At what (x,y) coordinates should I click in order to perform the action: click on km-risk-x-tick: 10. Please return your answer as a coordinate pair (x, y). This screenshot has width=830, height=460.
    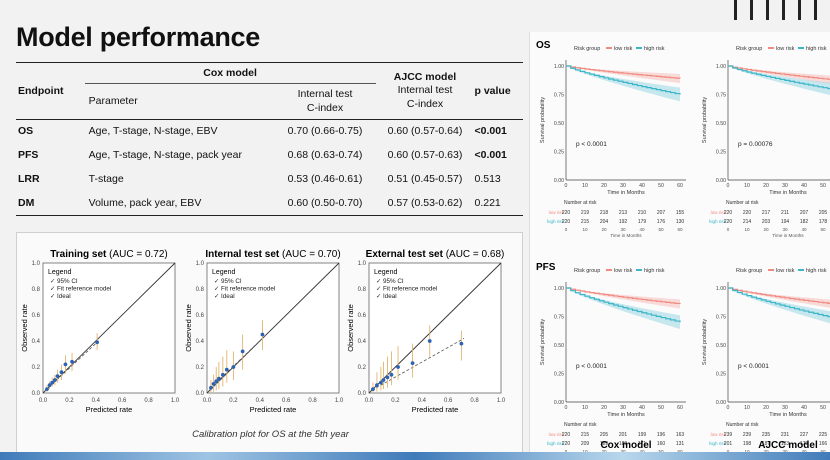
    Looking at the image, I should click on (747, 229).